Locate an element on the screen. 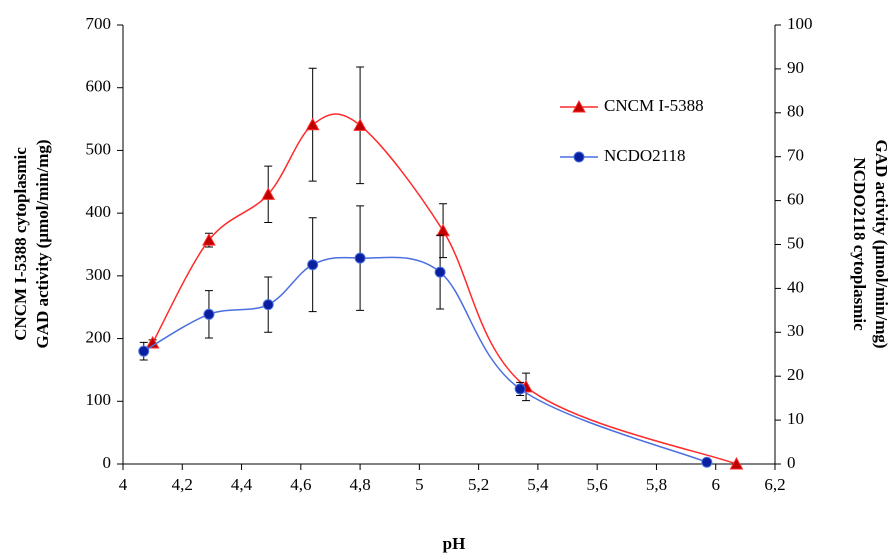 The width and height of the screenshot is (891, 557). y-tick-label: 700 is located at coordinates (99, 23).